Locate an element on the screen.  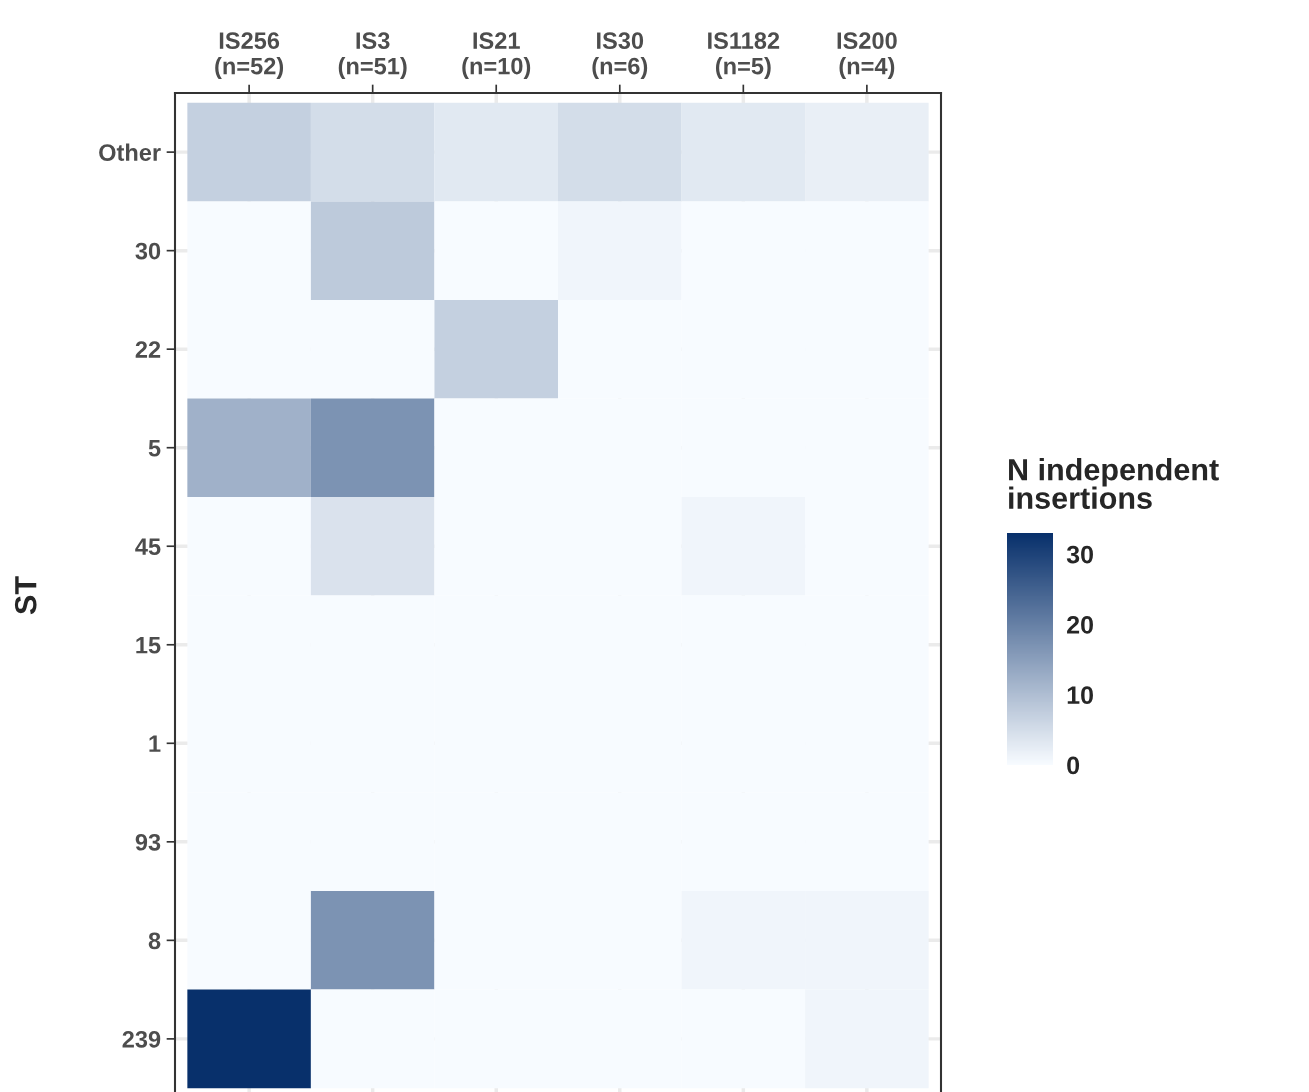
x-tick-label: IS200 (n=4) is located at coordinates (867, 56).